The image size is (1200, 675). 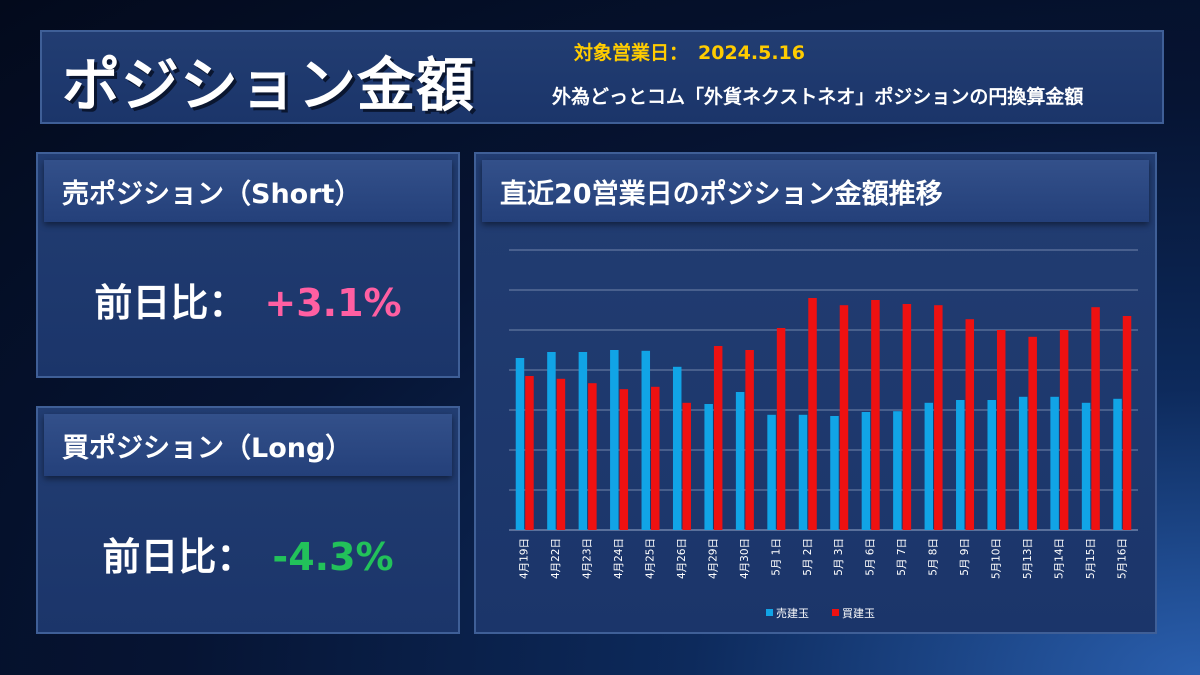 What do you see at coordinates (333, 557) in the screenshot?
I see `long-change-value: -4.3%` at bounding box center [333, 557].